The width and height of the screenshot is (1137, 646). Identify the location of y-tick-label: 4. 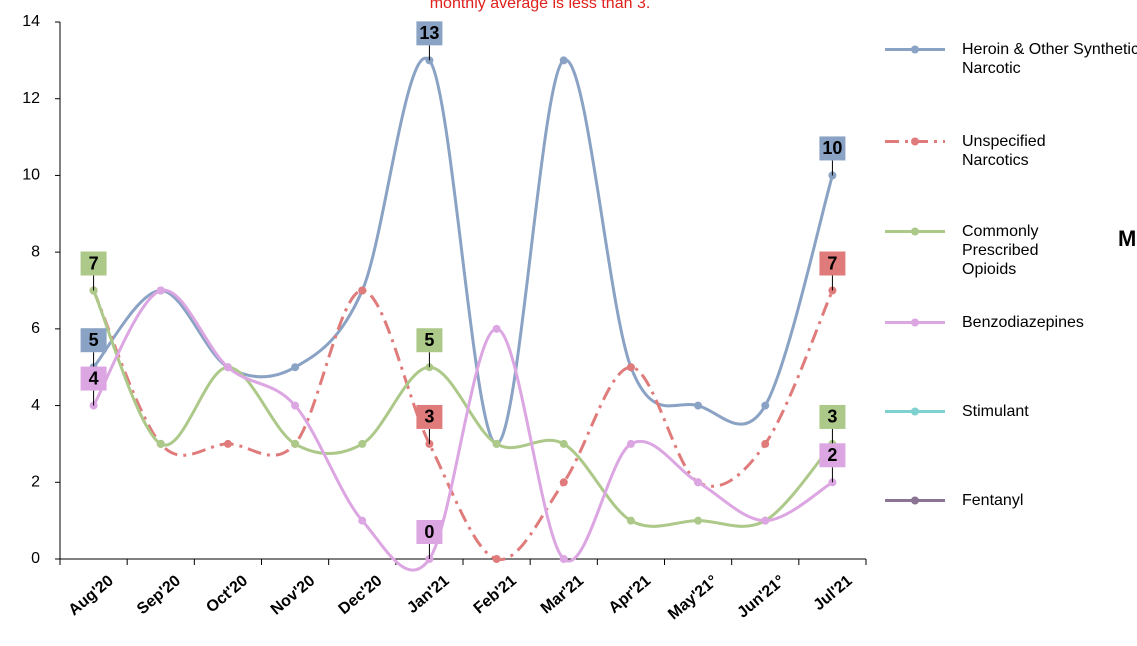
(35, 405).